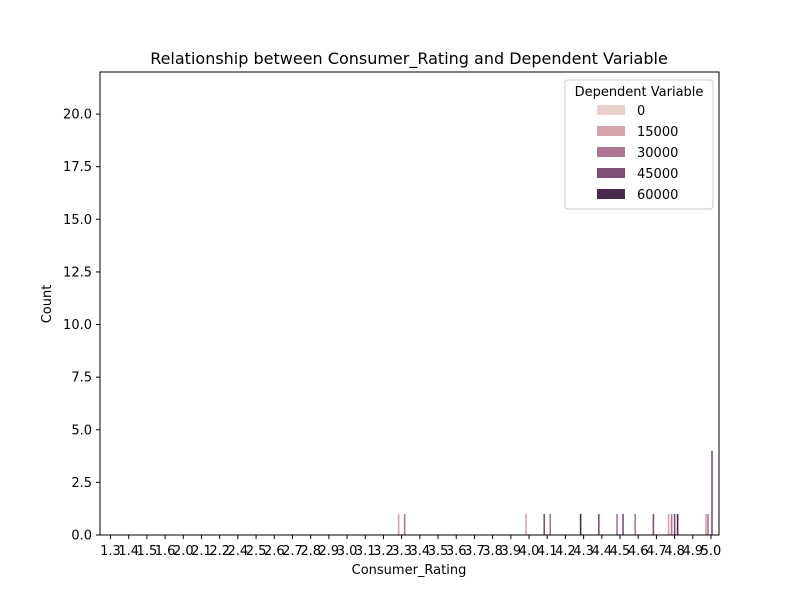 Image resolution: width=800 pixels, height=600 pixels. I want to click on x-tick-label: 4.1, so click(547, 551).